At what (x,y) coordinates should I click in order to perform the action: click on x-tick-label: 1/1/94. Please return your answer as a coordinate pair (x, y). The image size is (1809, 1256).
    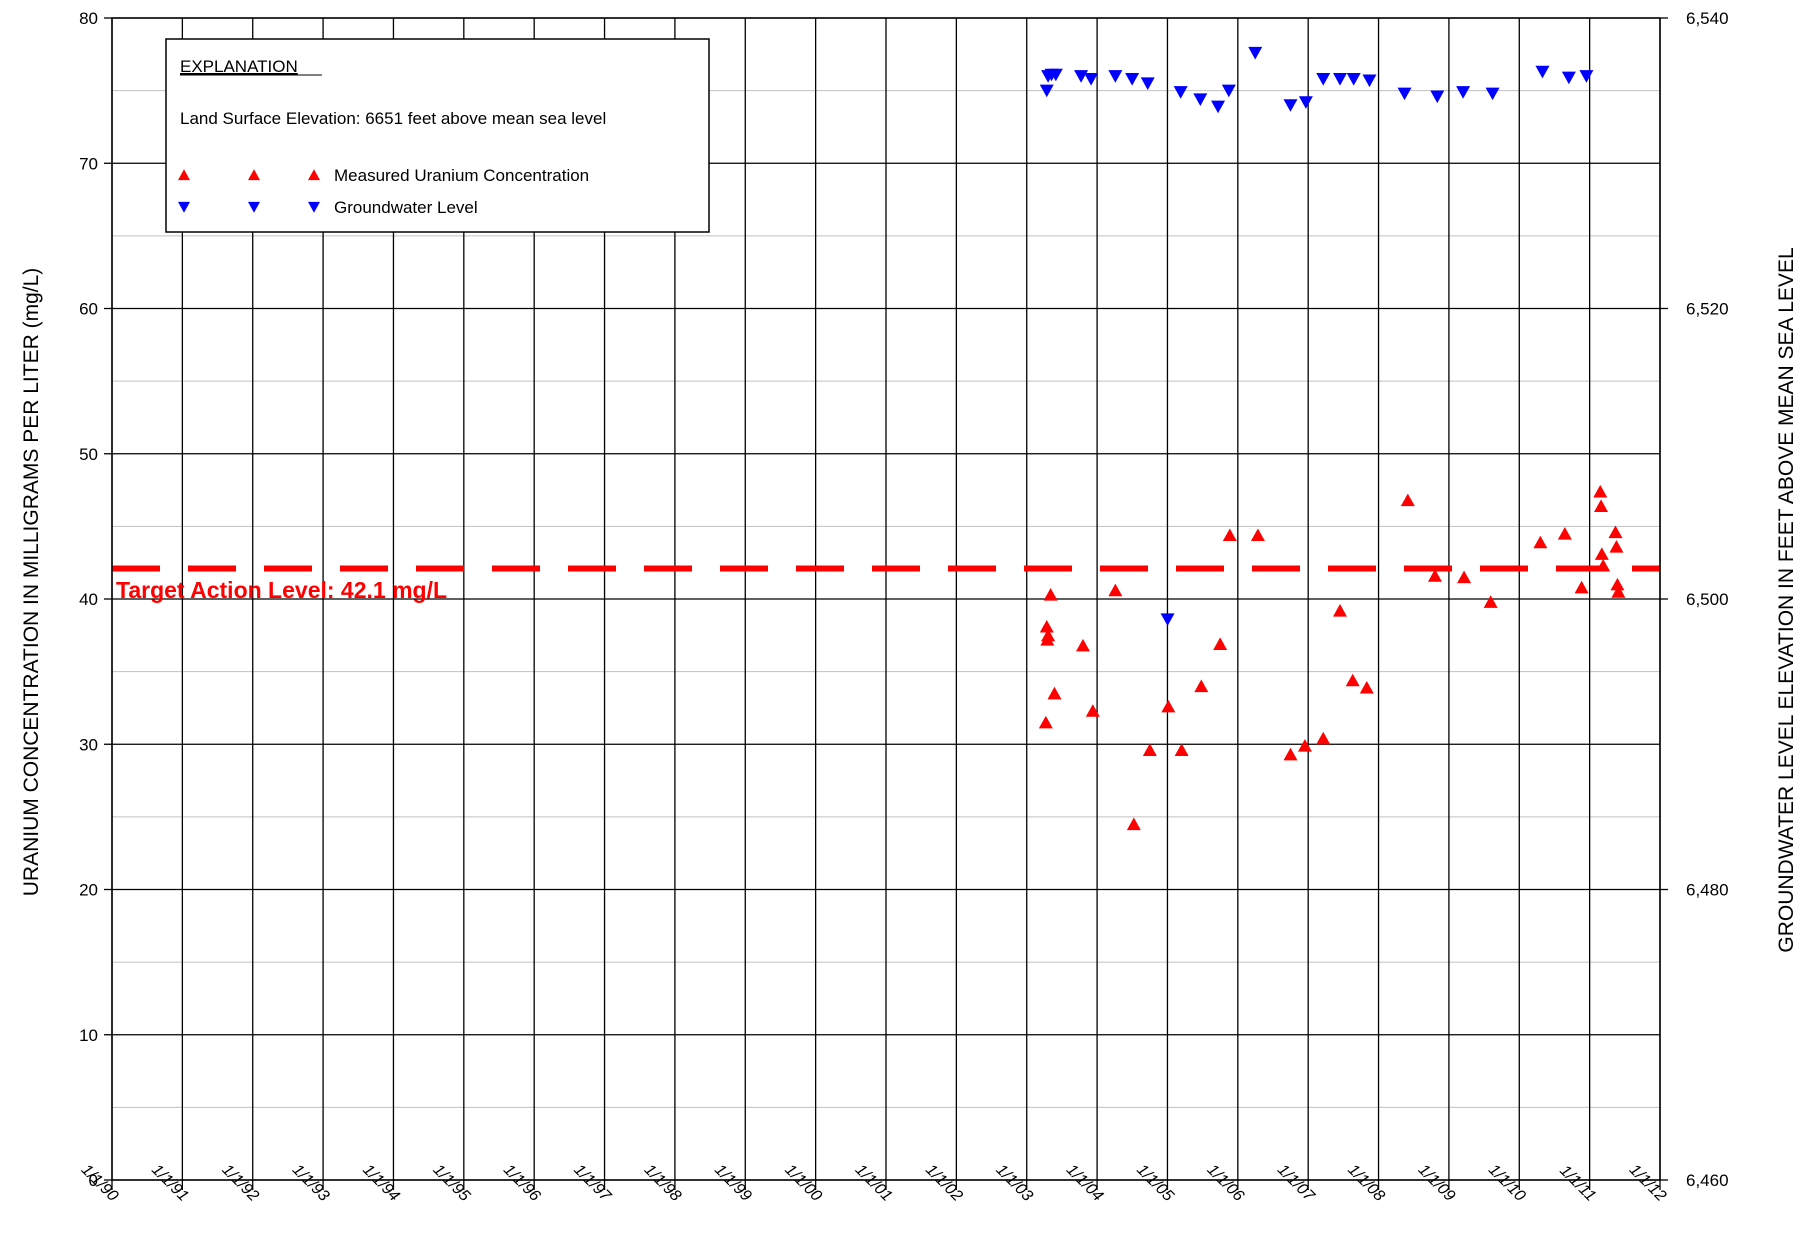
    Looking at the image, I should click on (381, 1183).